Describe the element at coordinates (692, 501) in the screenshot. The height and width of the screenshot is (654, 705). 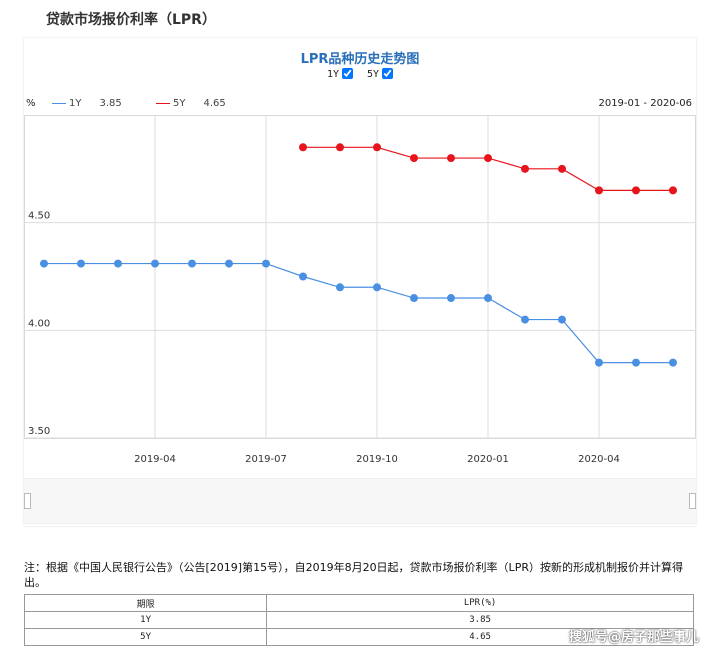
I see `scroll-handle-right` at that location.